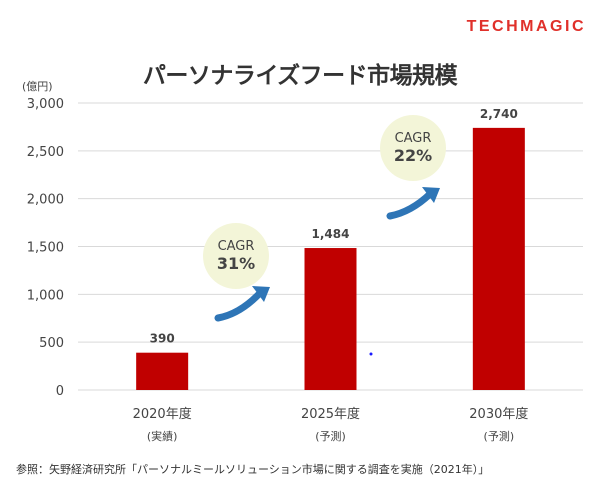  What do you see at coordinates (45, 152) in the screenshot?
I see `y-tick-label: 2,500` at bounding box center [45, 152].